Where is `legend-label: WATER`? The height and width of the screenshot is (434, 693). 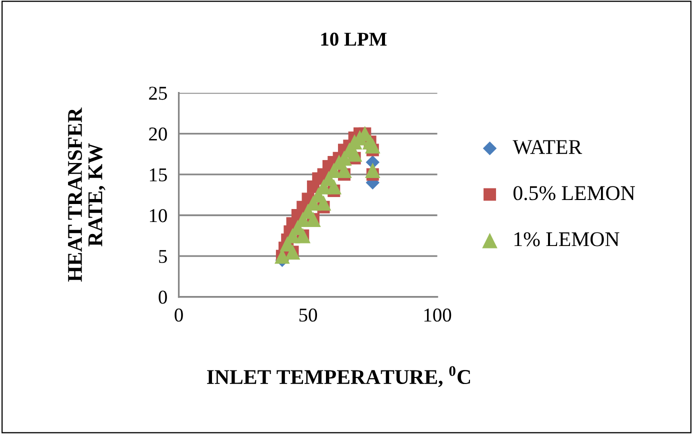
legend-label: WATER is located at coordinates (547, 147).